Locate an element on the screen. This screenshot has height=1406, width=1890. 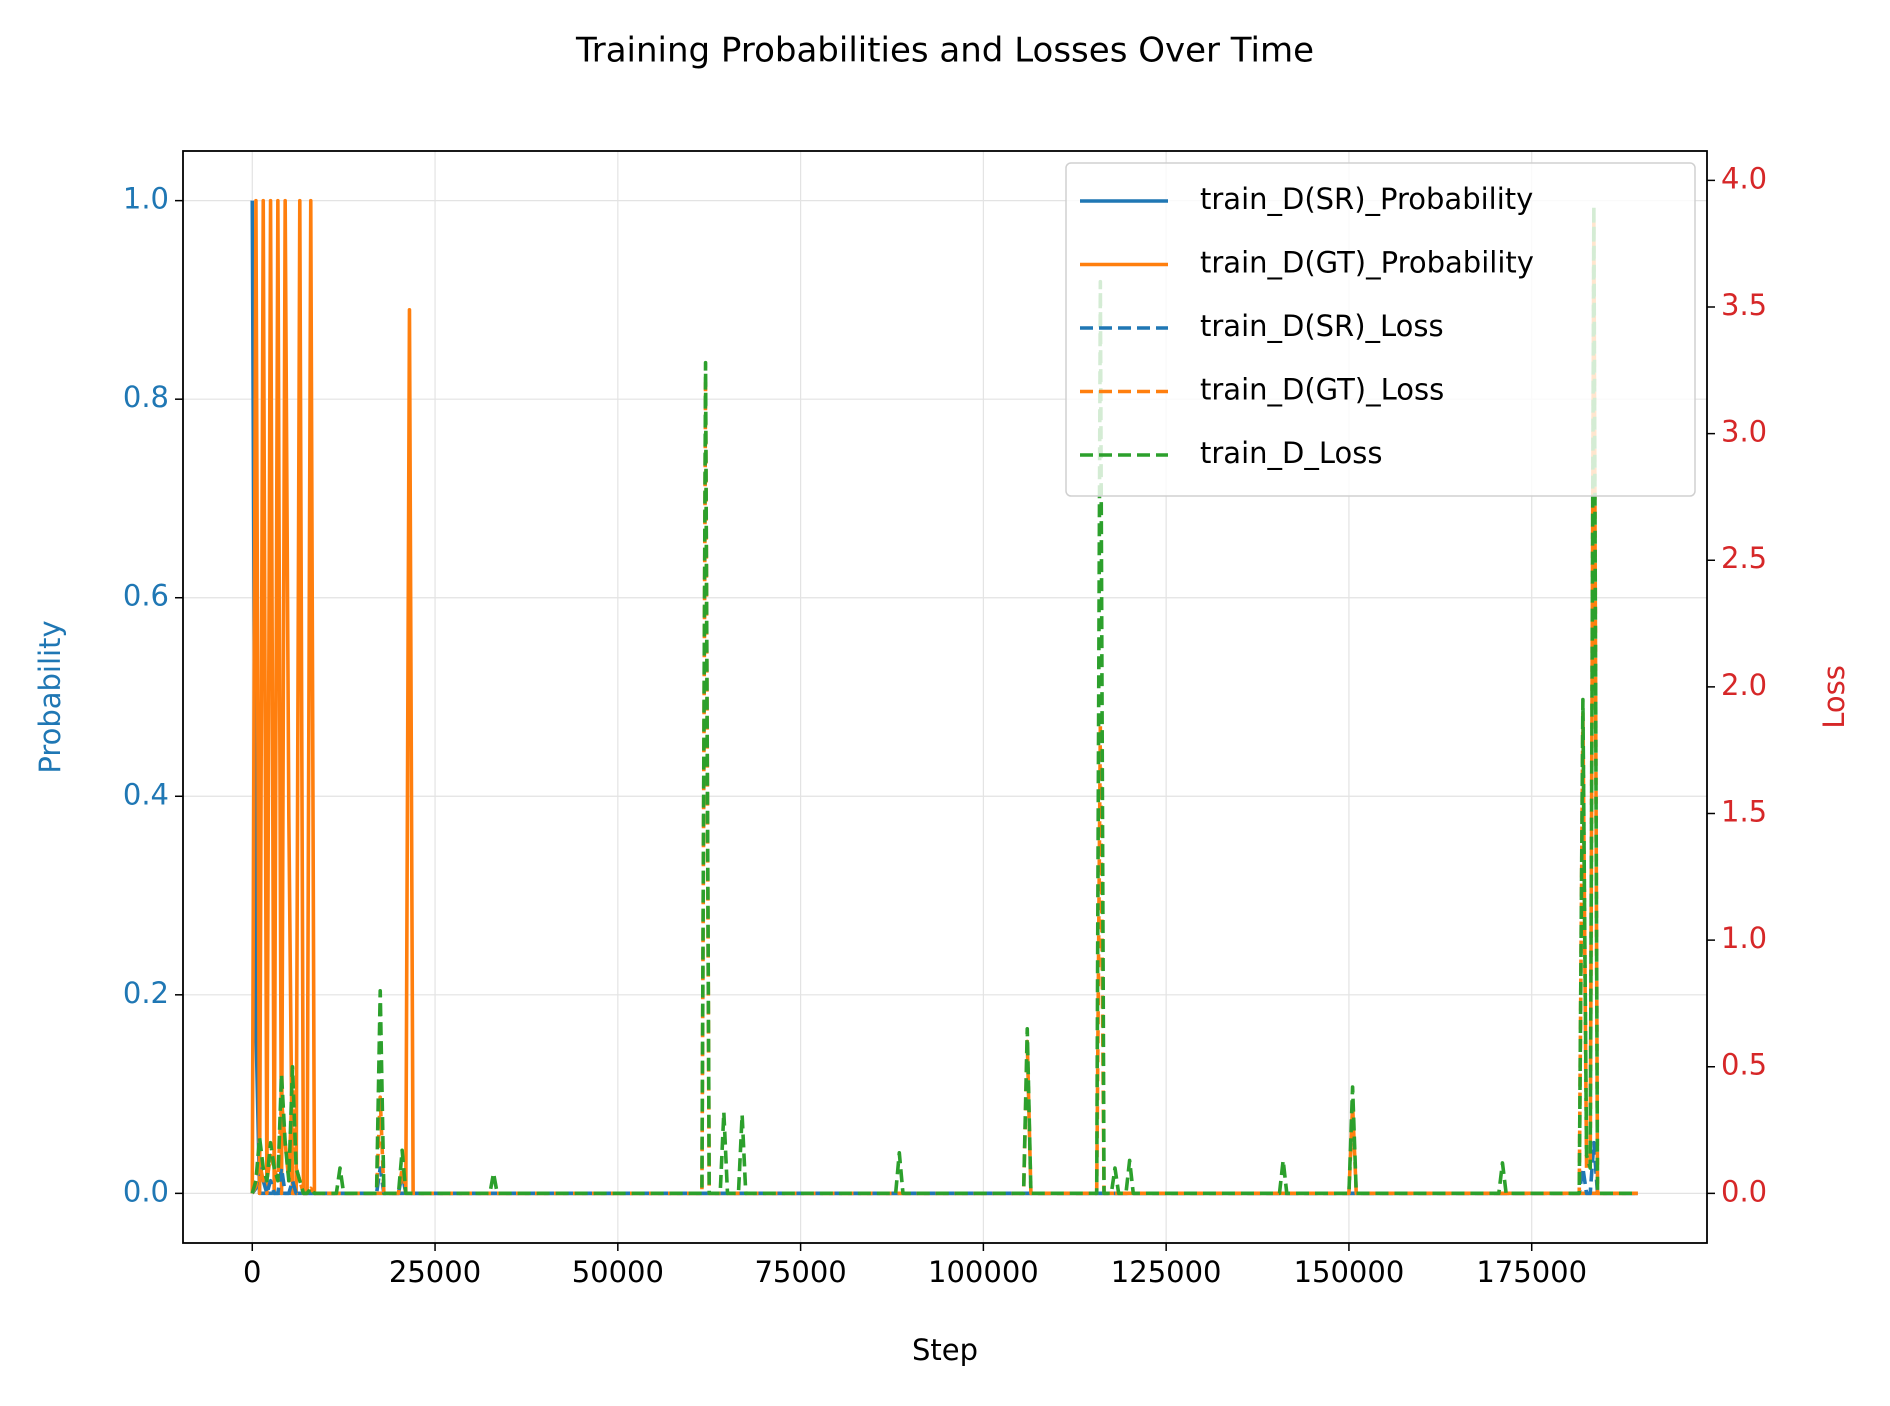
x-tick-label: 125000 is located at coordinates (1166, 1272).